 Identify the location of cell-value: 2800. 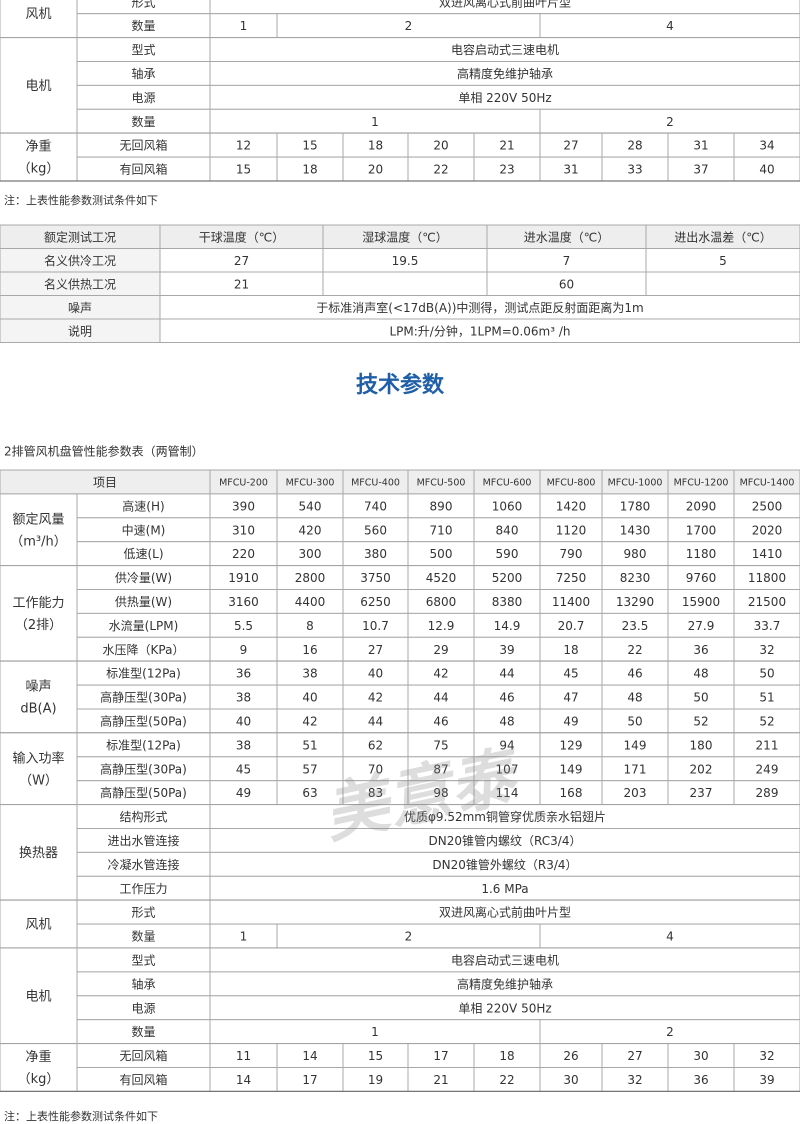
(310, 578).